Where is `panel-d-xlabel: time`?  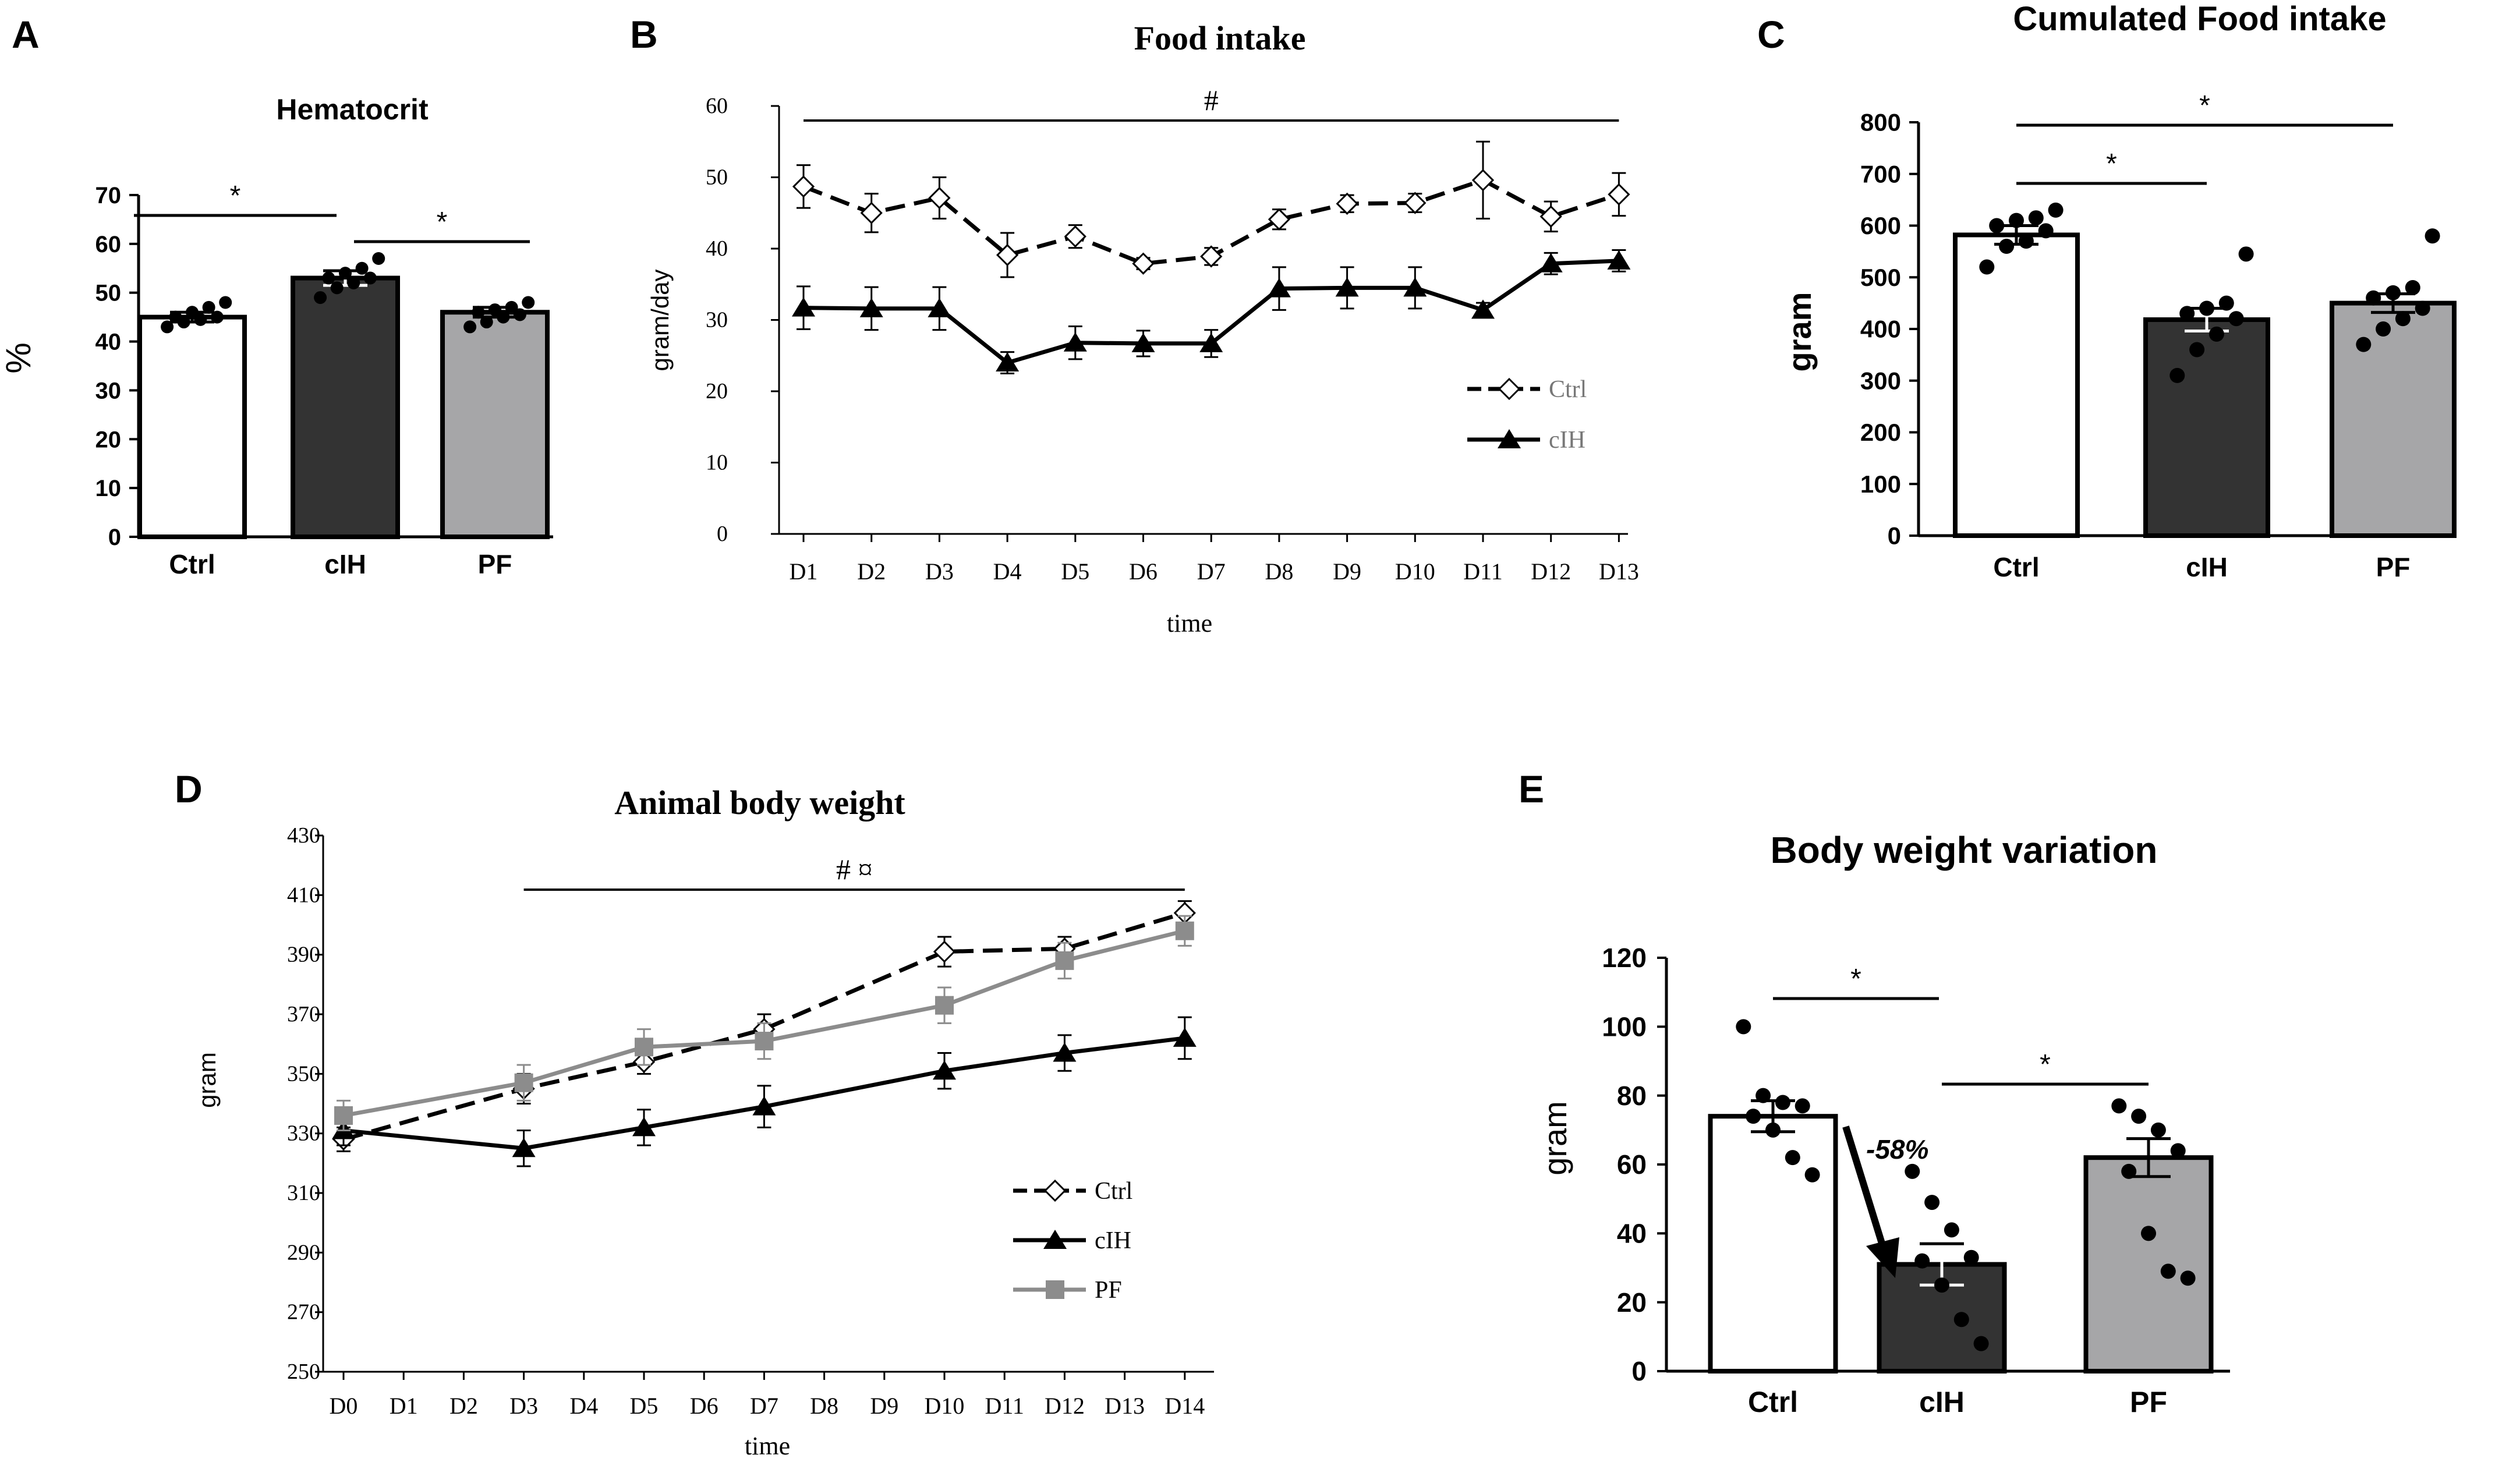 panel-d-xlabel: time is located at coordinates (767, 1446).